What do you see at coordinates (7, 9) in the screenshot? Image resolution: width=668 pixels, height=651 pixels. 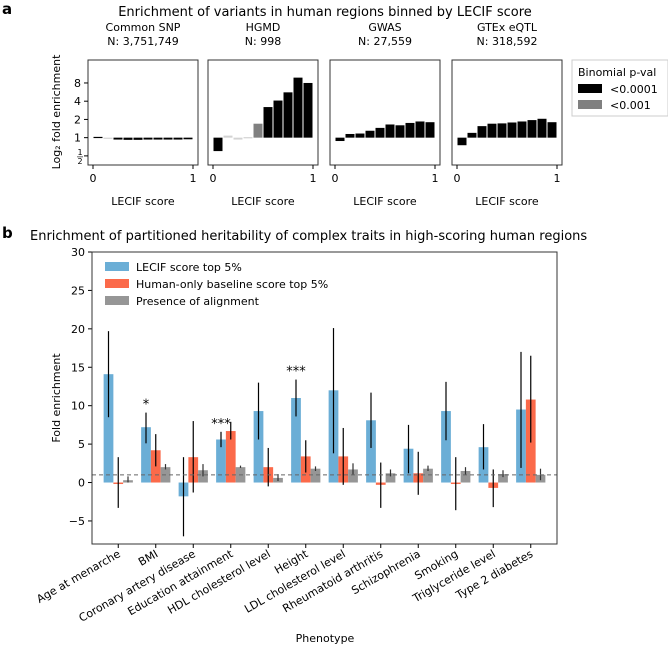 I see `panel-label-a: a` at bounding box center [7, 9].